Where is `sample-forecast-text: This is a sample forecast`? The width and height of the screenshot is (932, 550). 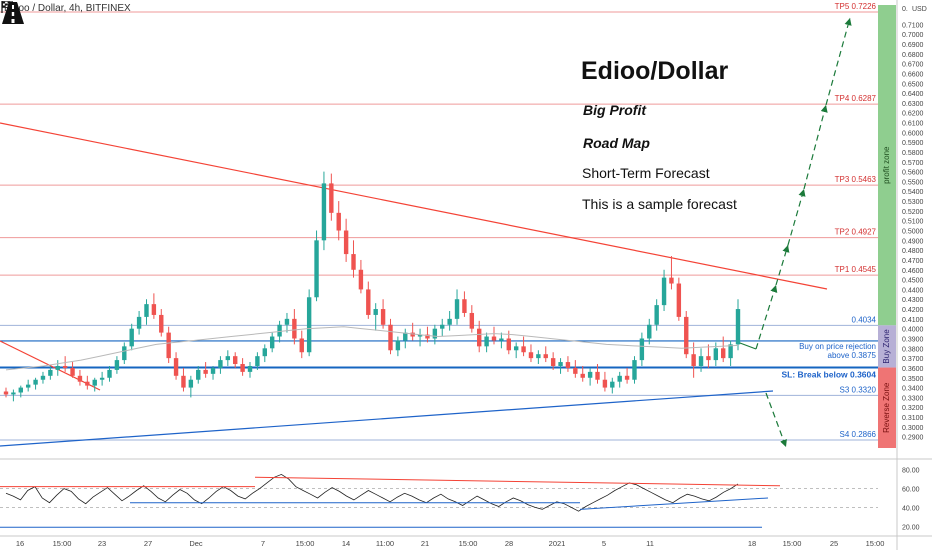
sample-forecast-text: This is a sample forecast is located at coordinates (659, 204).